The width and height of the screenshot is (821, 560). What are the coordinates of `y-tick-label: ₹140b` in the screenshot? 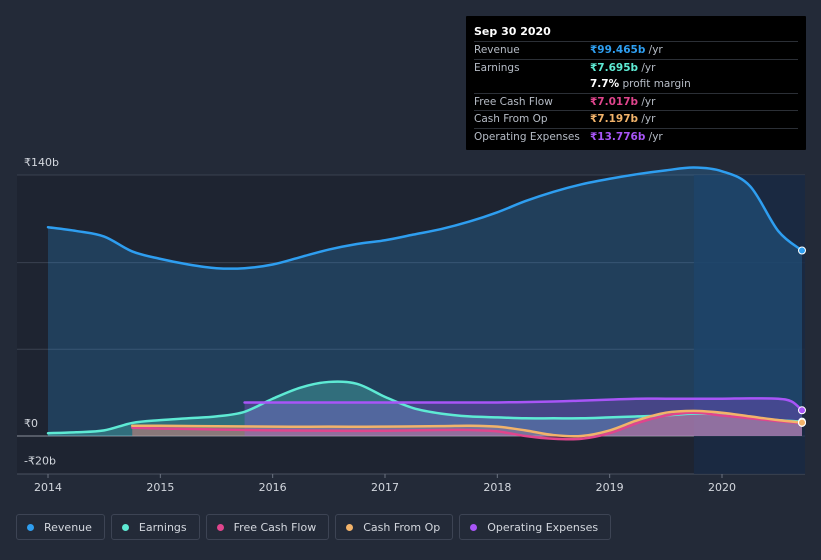 It's located at (41, 162).